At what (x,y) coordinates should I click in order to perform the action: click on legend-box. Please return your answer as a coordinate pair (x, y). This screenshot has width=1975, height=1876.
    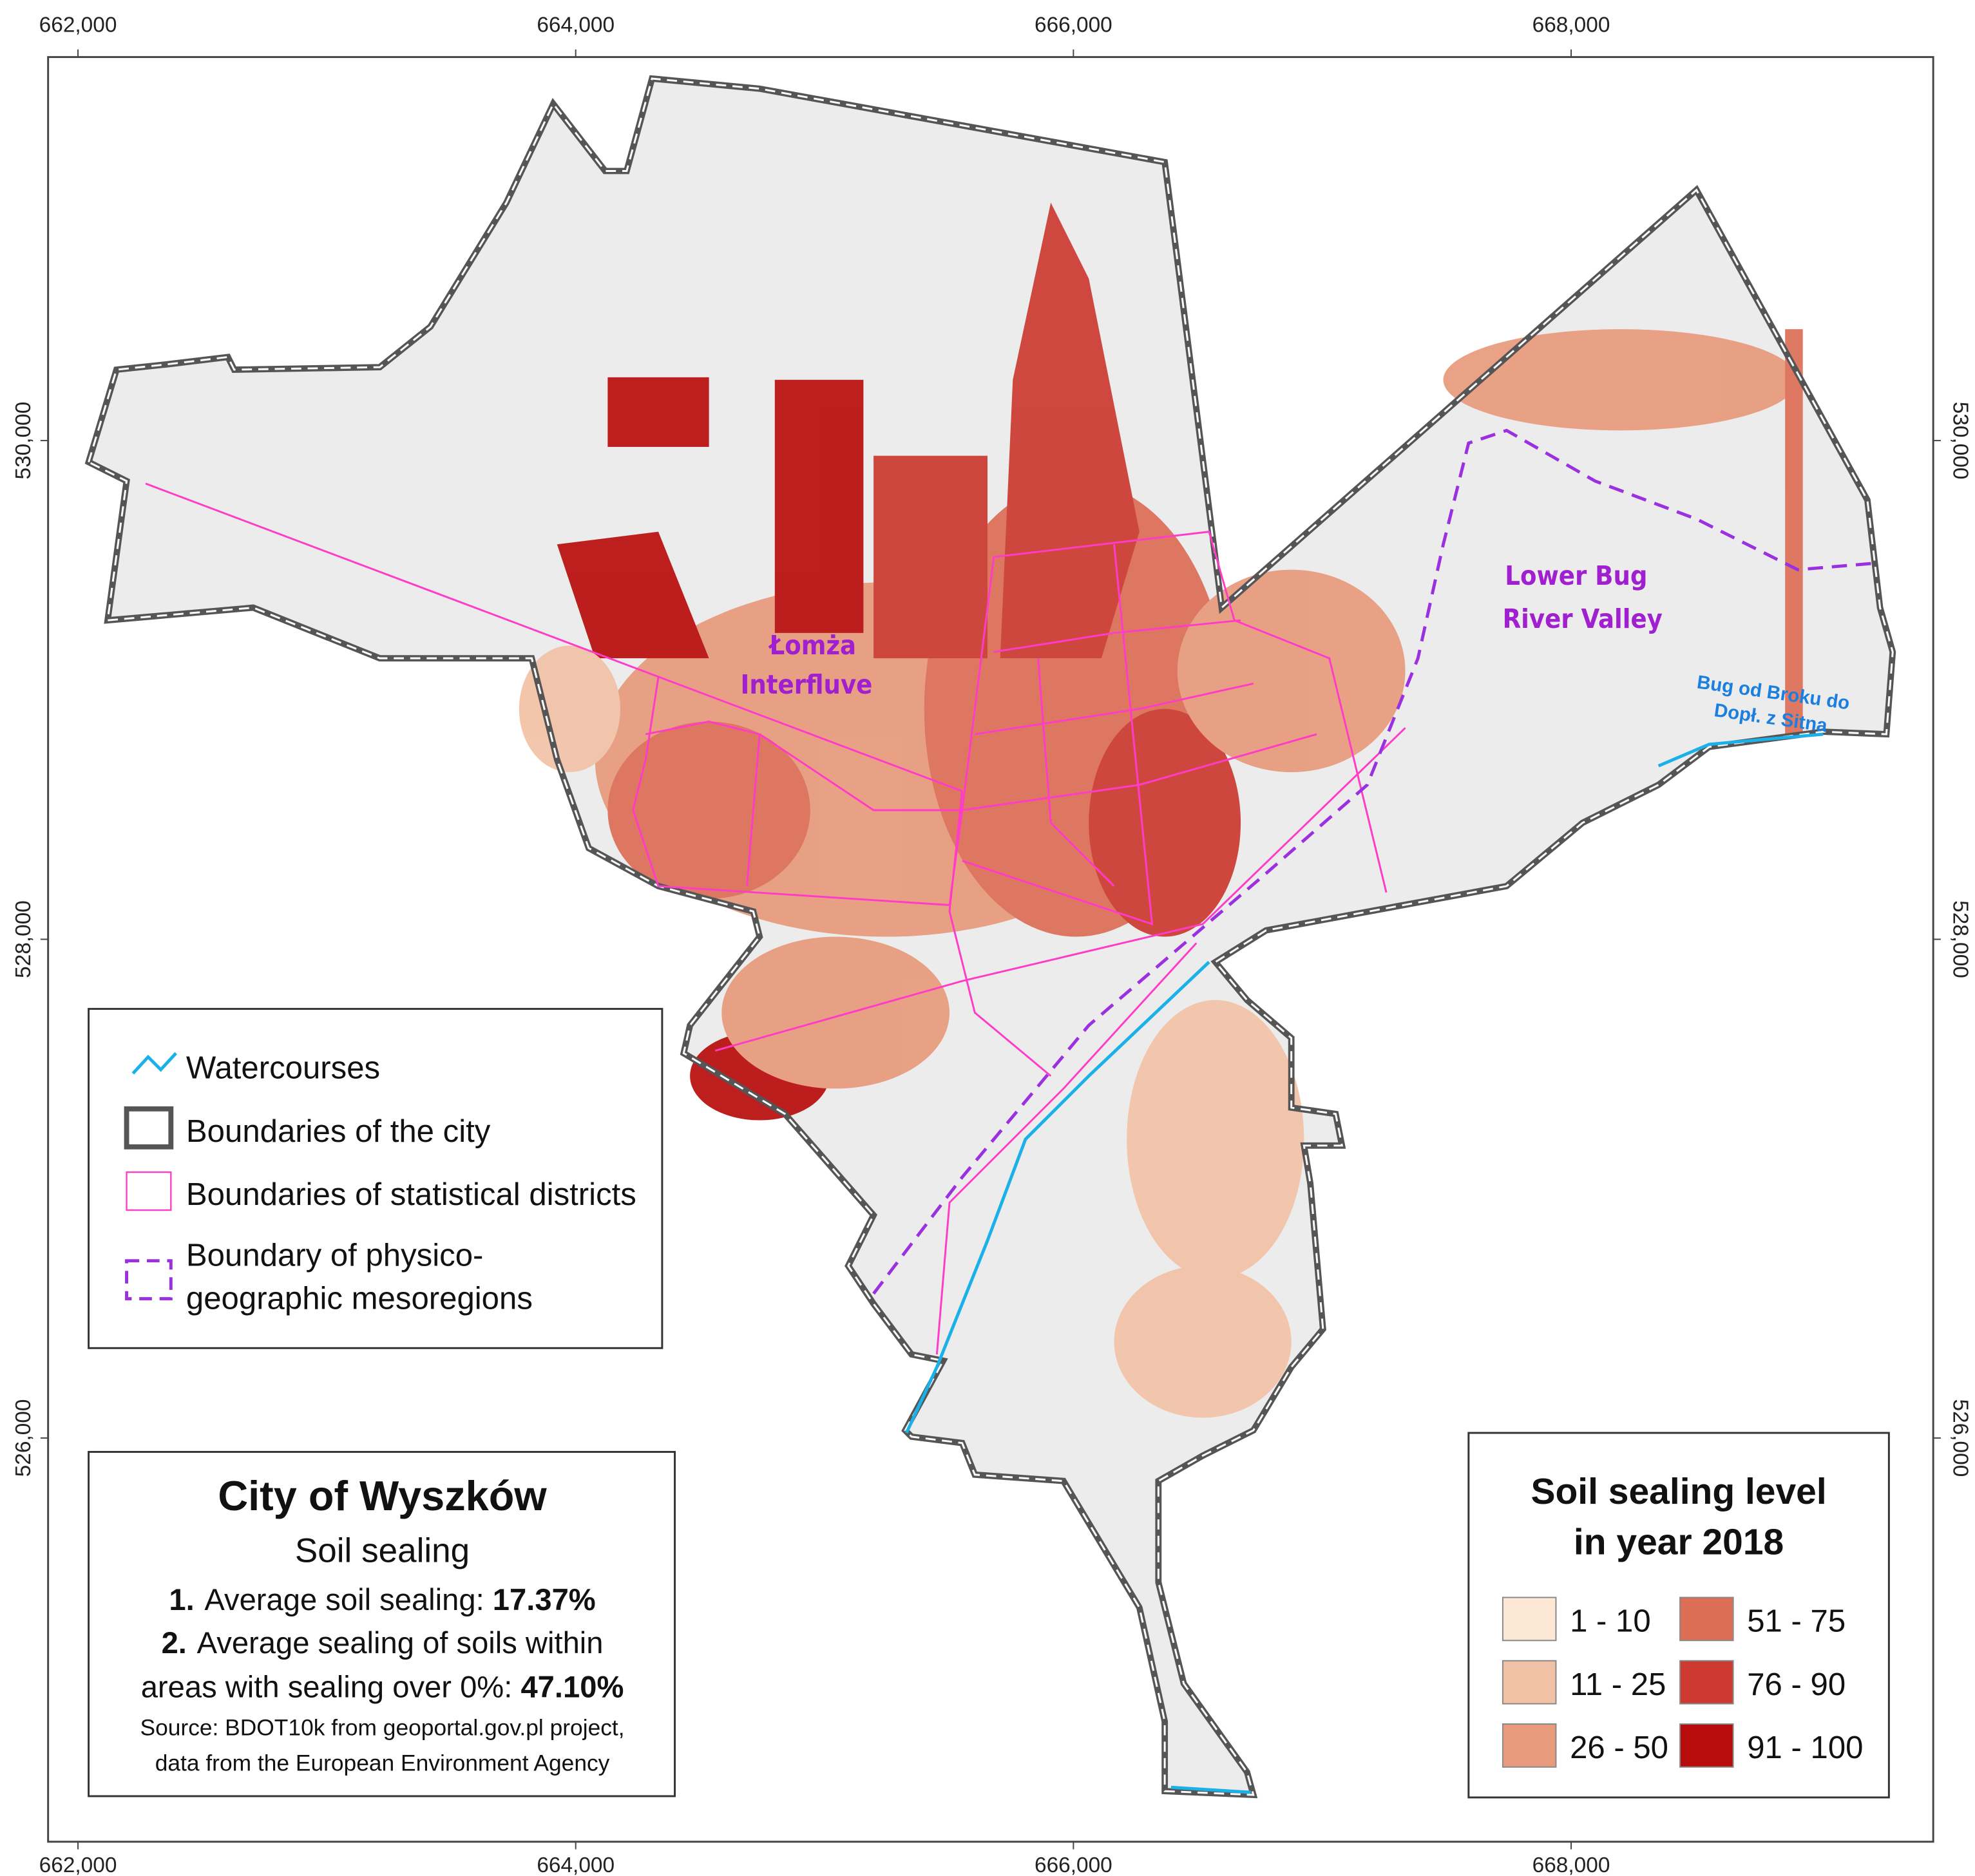
    Looking at the image, I should click on (375, 1178).